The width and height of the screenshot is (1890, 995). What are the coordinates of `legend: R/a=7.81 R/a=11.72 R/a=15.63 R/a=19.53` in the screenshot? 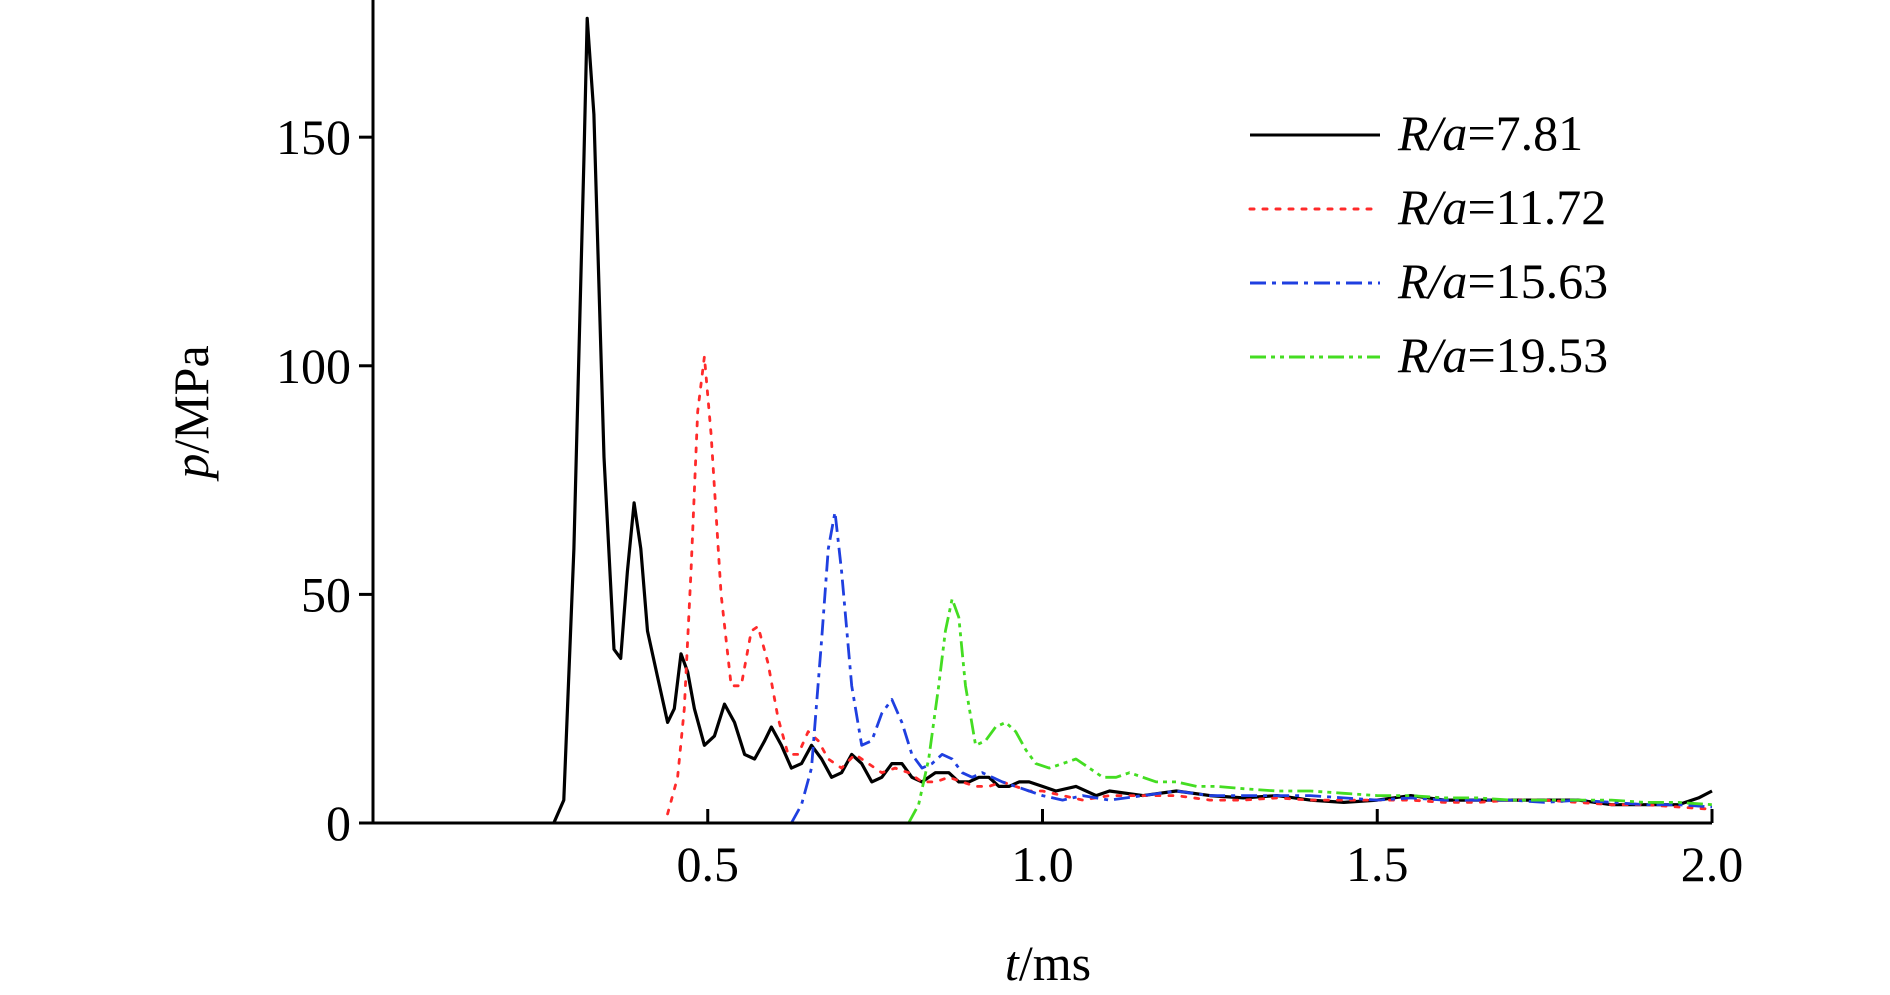 It's located at (1428, 244).